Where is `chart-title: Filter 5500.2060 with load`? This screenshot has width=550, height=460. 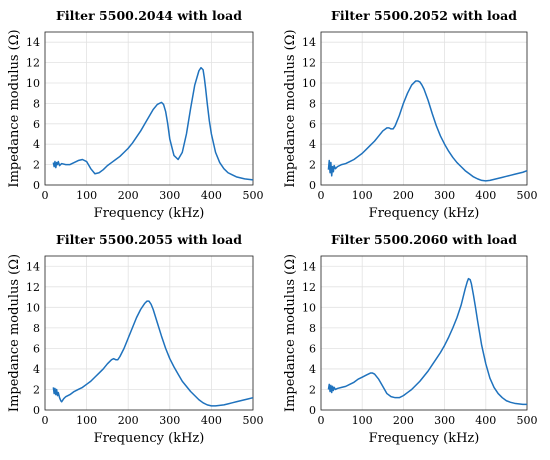 chart-title: Filter 5500.2060 with load is located at coordinates (424, 239).